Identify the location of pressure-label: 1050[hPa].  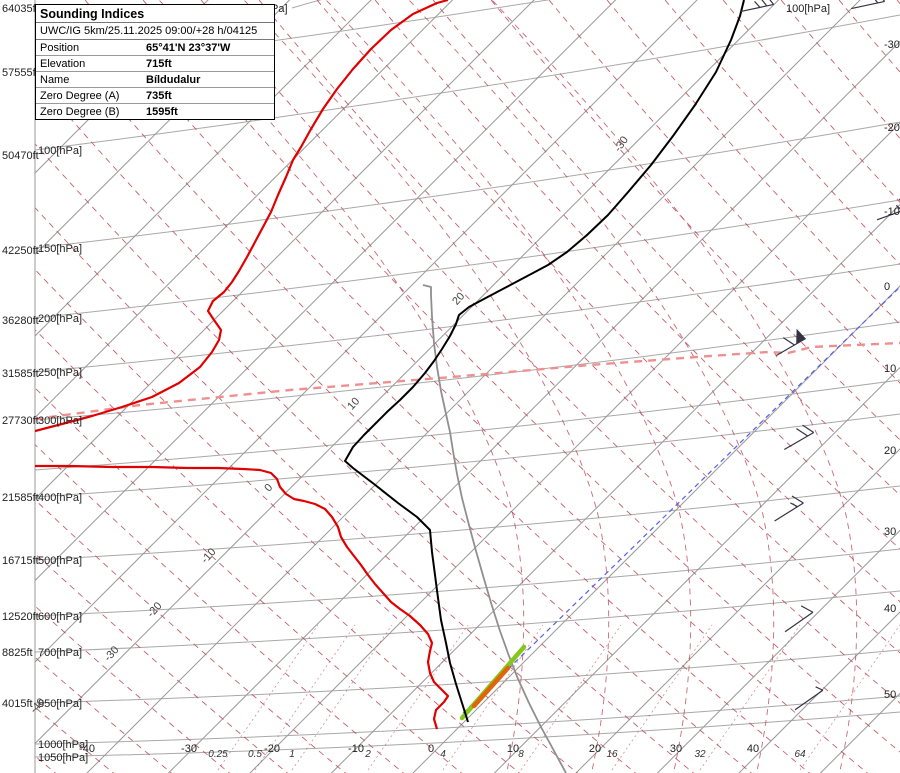
(63, 758).